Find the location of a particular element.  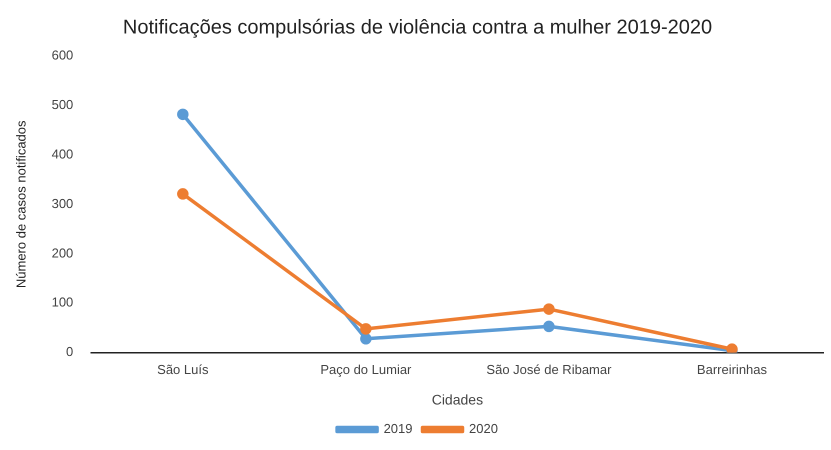

x-tick-label: São Luís is located at coordinates (183, 369).